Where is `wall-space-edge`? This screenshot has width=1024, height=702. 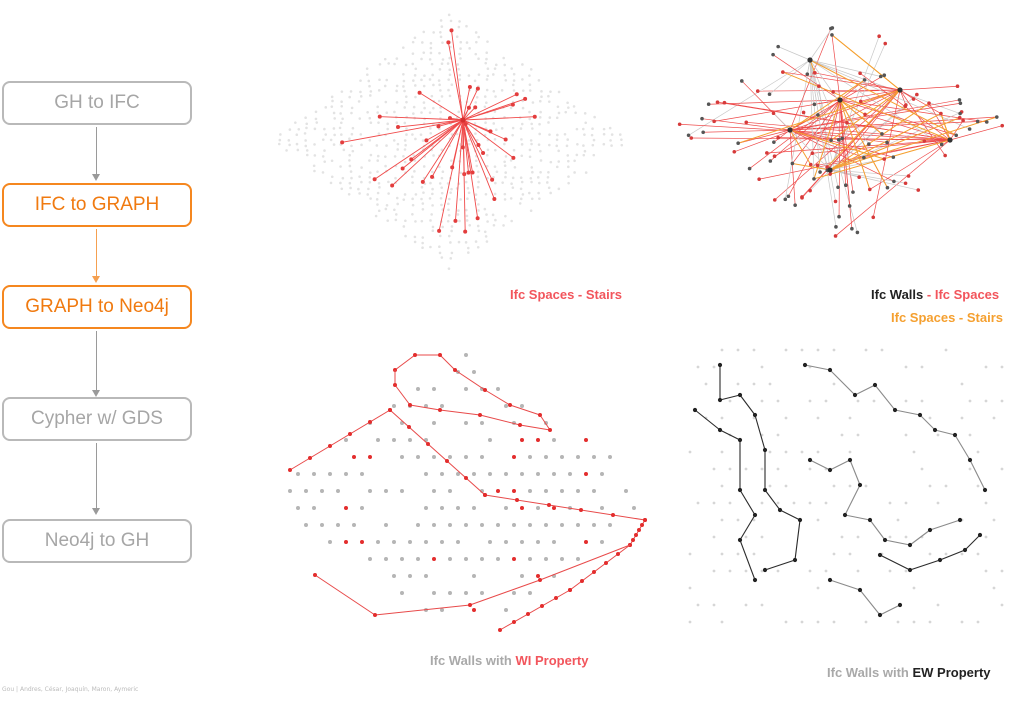
wall-space-edge is located at coordinates (826, 143).